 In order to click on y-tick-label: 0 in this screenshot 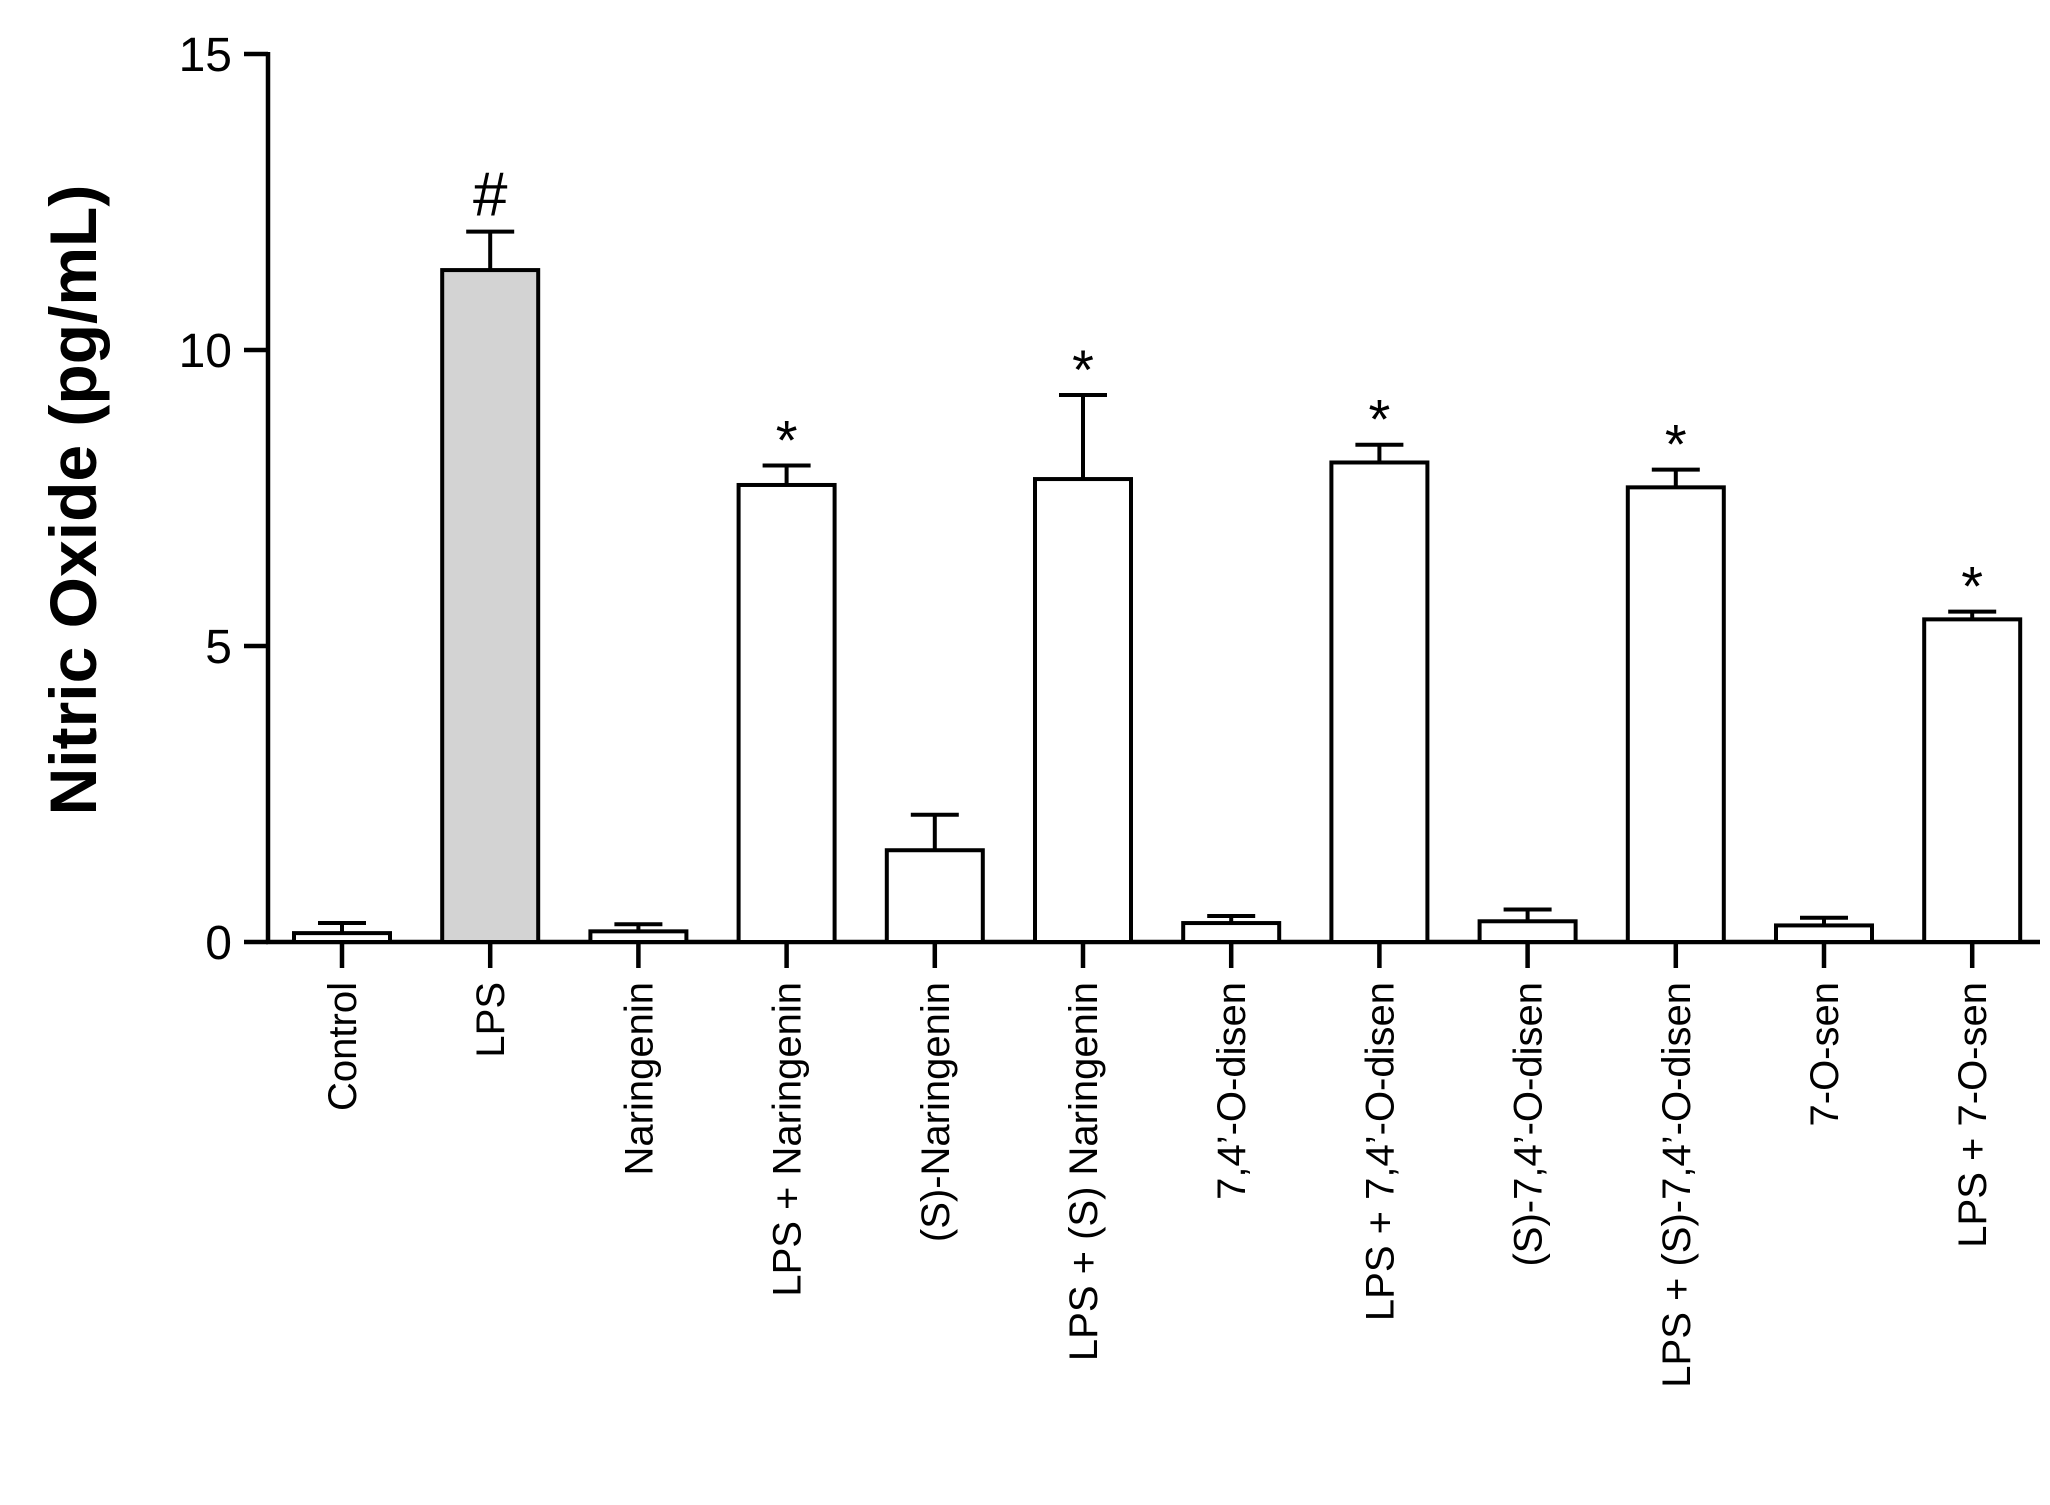, I will do `click(218, 943)`.